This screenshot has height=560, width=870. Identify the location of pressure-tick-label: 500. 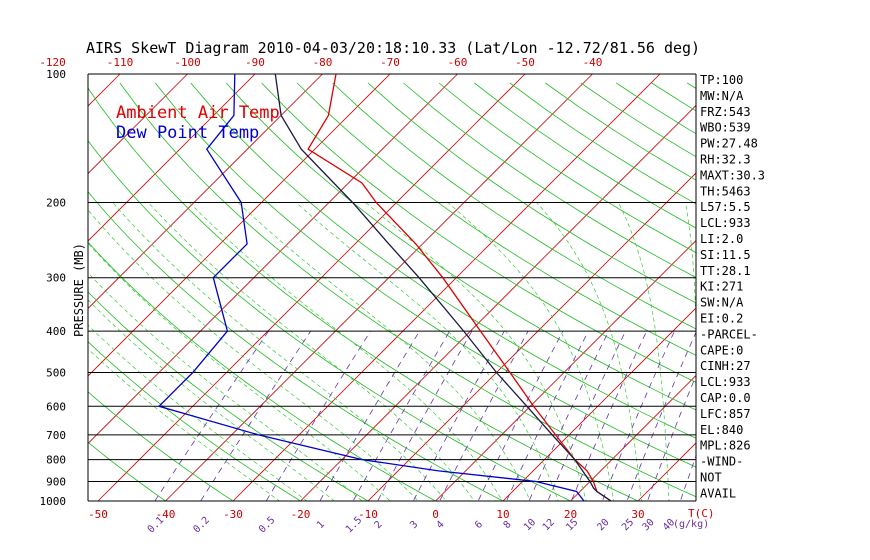
(56, 373).